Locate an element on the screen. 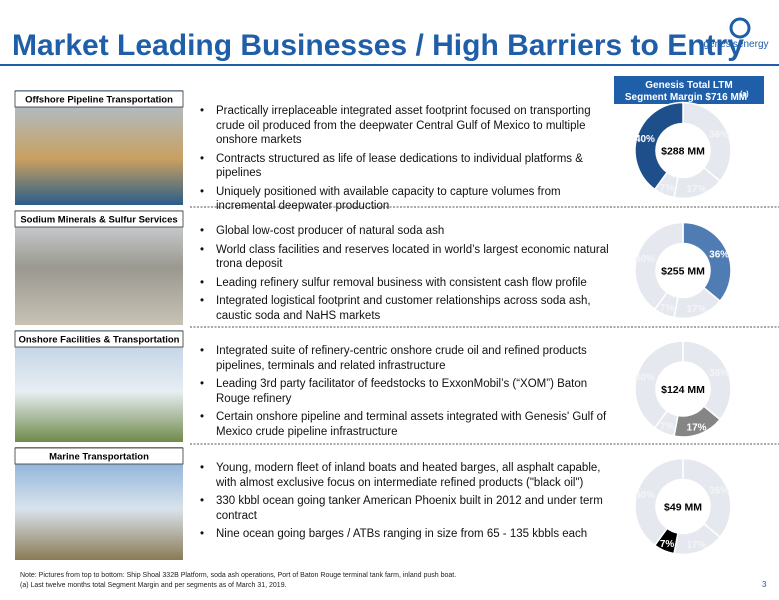  section-label: Onshore Facilities & Transportation is located at coordinates (98, 340).